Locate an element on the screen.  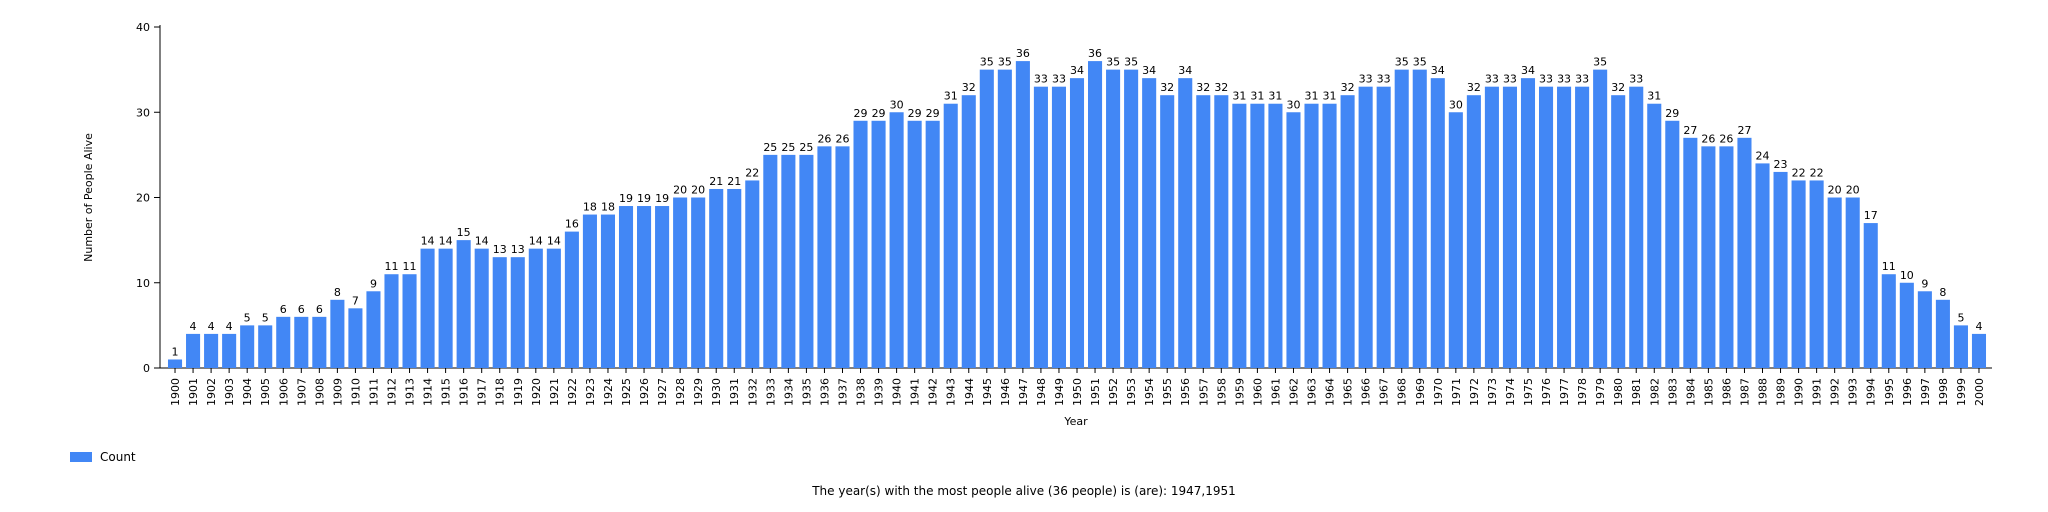
x-tick-label: 1907 is located at coordinates (301, 392).